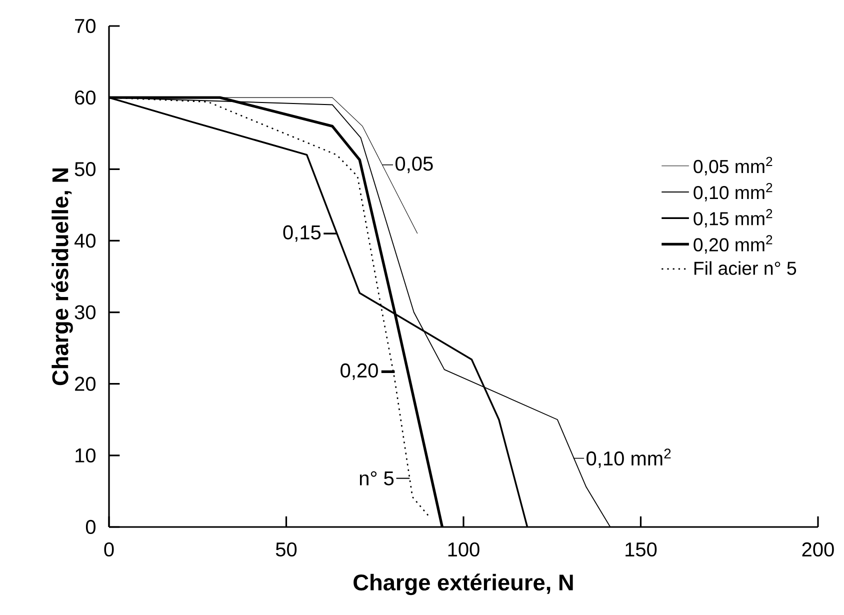  I want to click on annotation: 0,15, so click(302, 233).